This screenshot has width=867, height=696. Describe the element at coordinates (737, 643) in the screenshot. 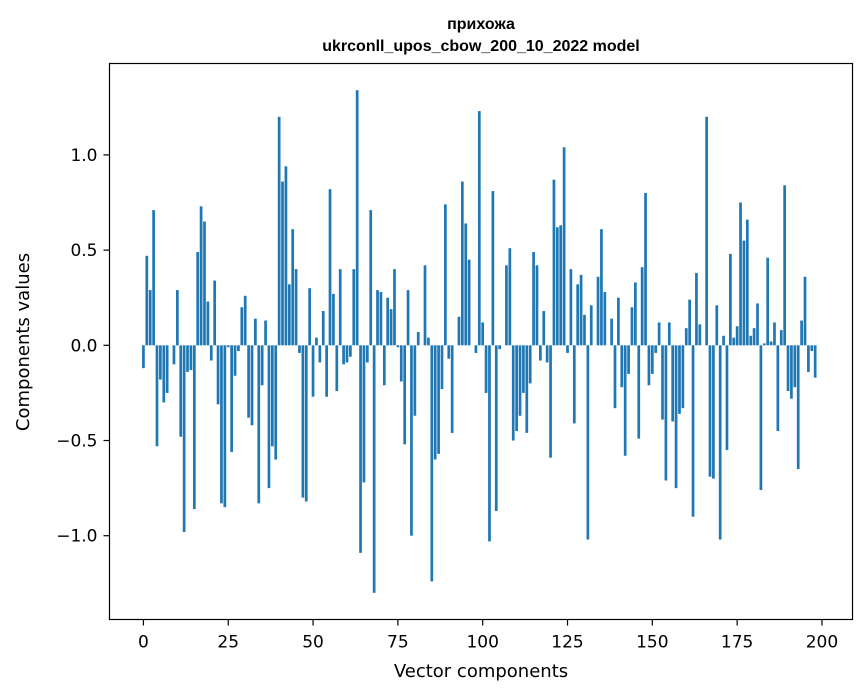

I see `x-tick-label: 175` at that location.